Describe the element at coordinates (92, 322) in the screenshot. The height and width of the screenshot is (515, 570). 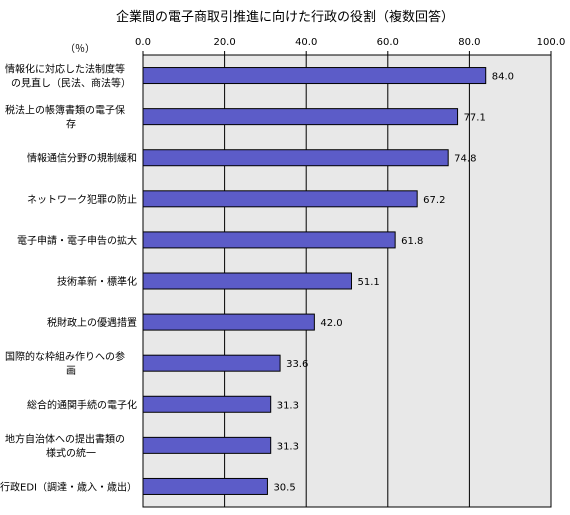
I see `category-label: 税財政上の優遇措置` at that location.